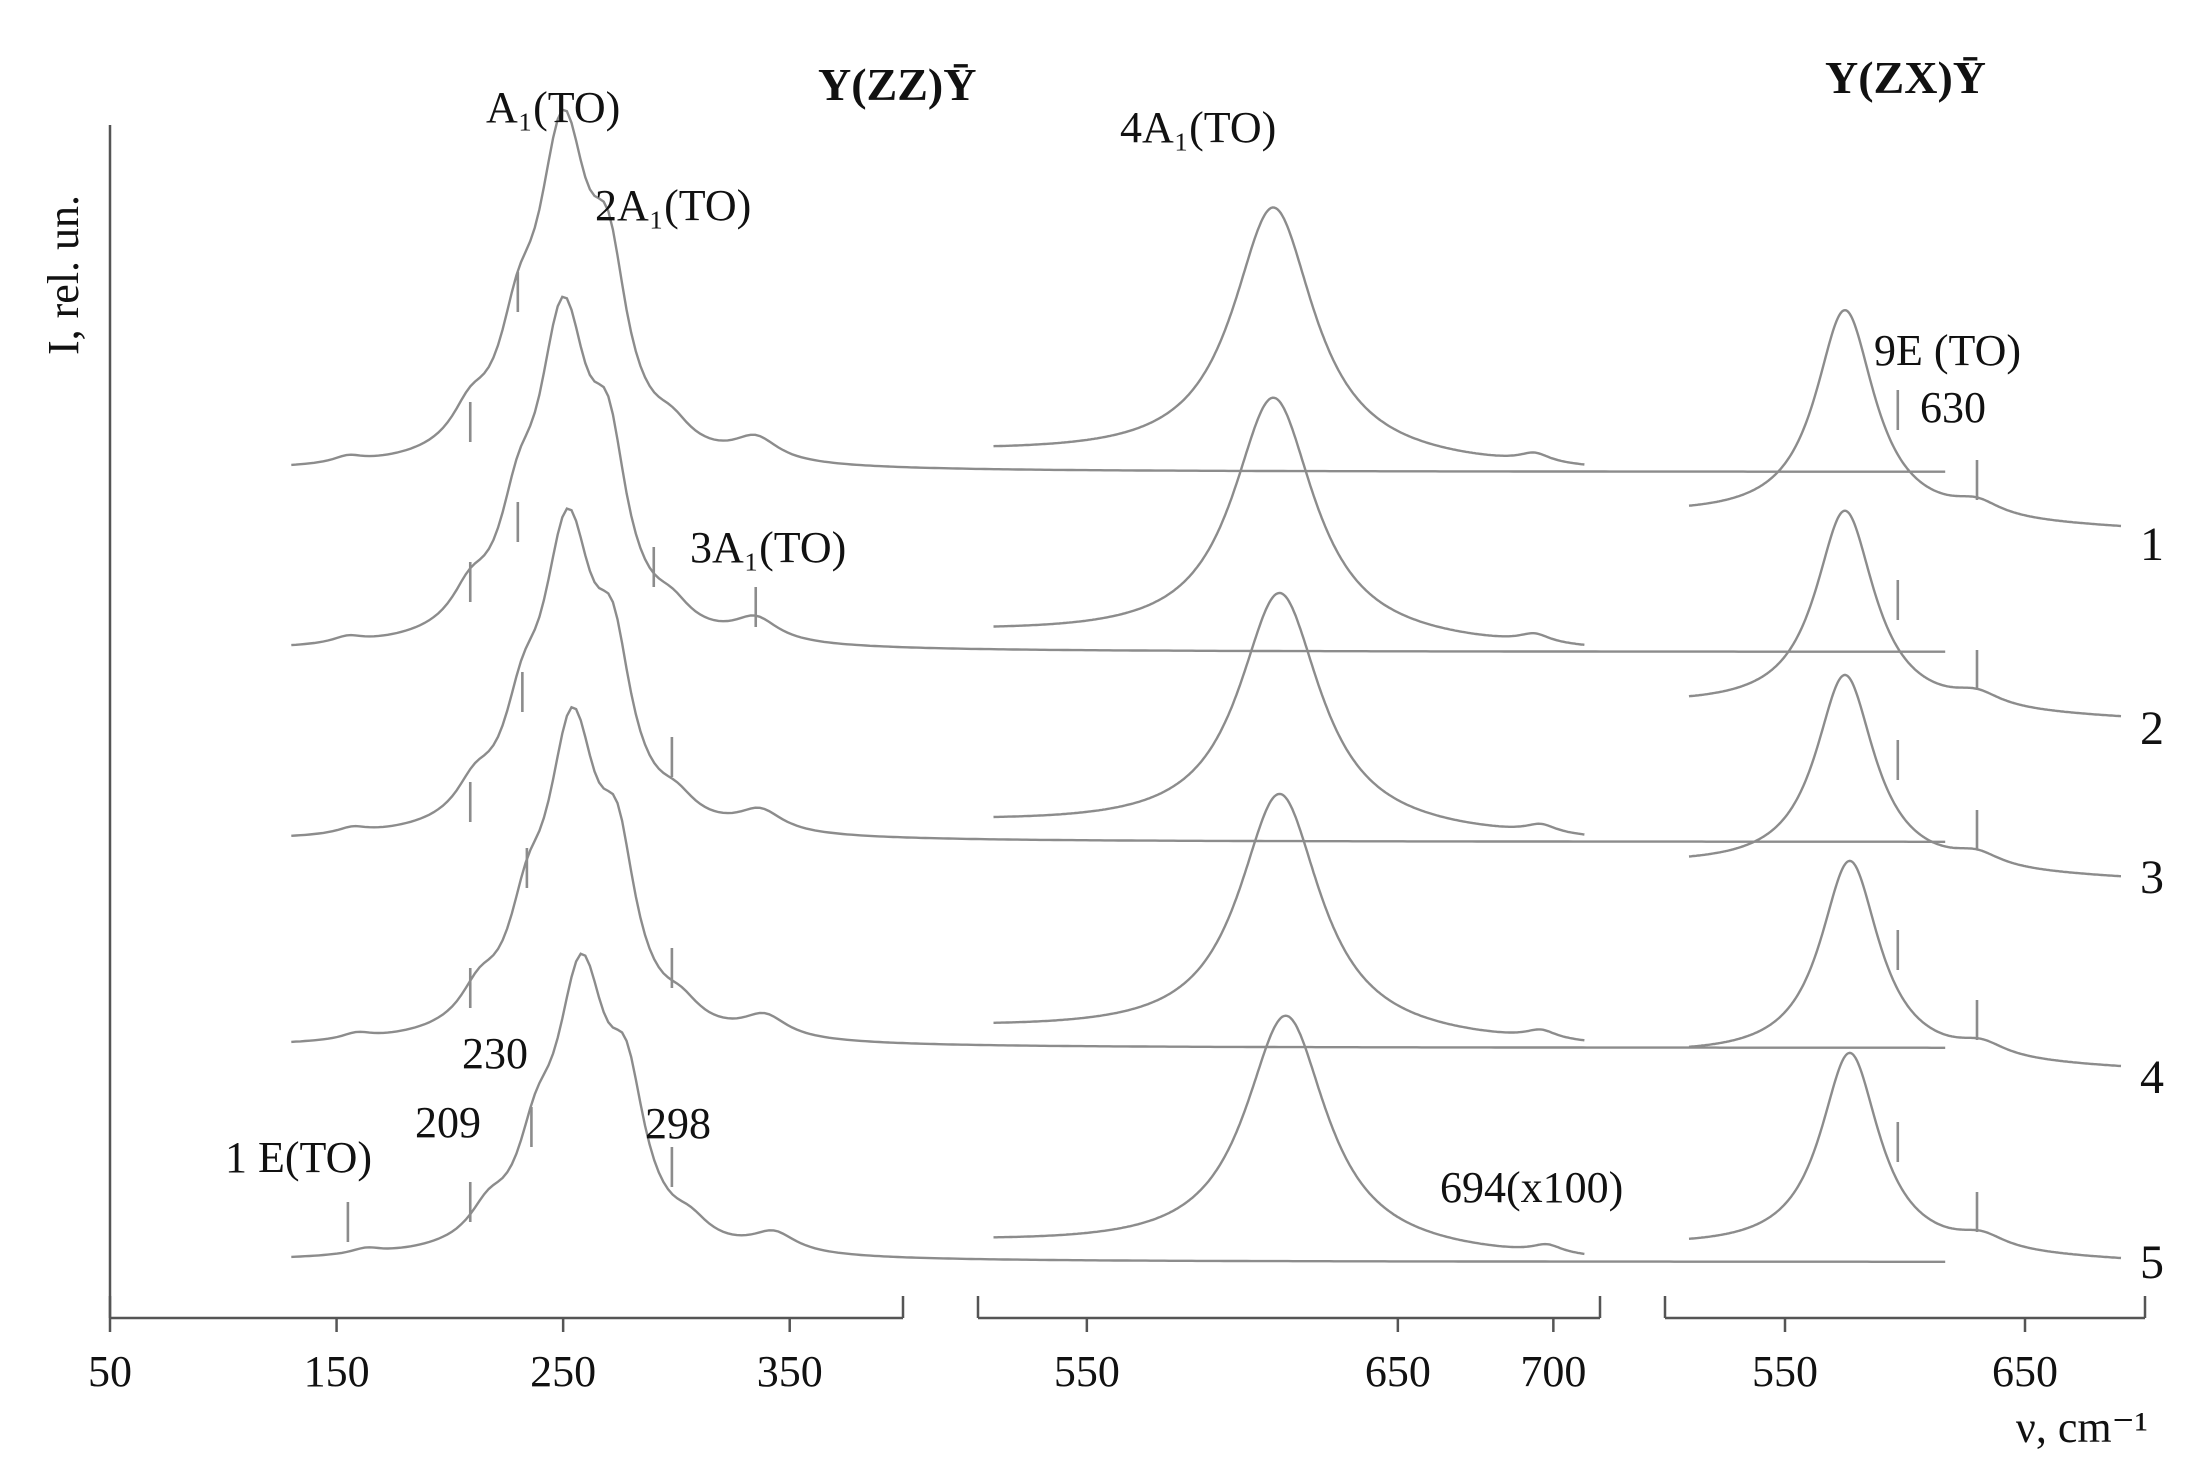  I want to click on annotation-2a1-to: 2A₁(TO), so click(673, 205).